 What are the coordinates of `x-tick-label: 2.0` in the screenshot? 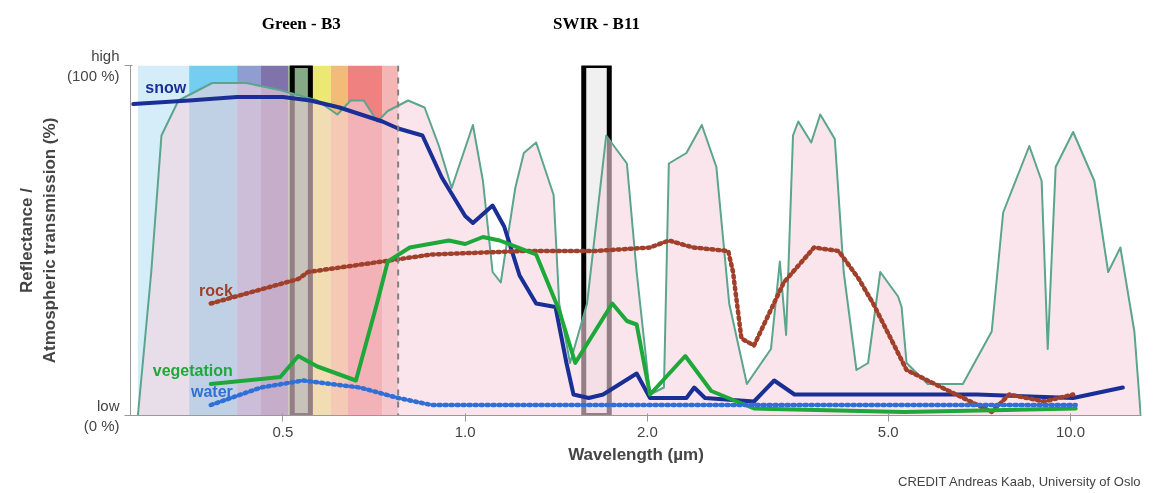 It's located at (647, 431).